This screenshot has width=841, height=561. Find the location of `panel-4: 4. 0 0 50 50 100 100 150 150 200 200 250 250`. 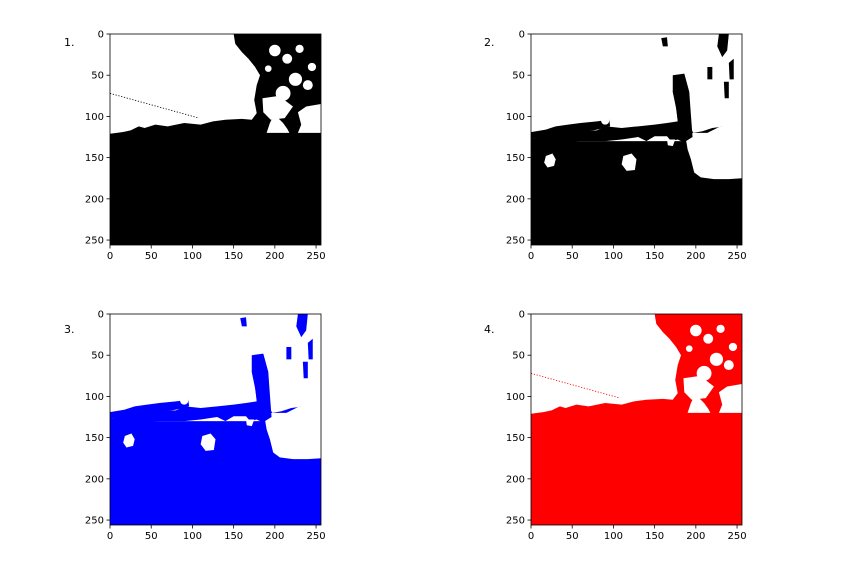

panel-4: 4. 0 0 50 50 100 100 150 150 200 200 250 250 is located at coordinates (615, 426).